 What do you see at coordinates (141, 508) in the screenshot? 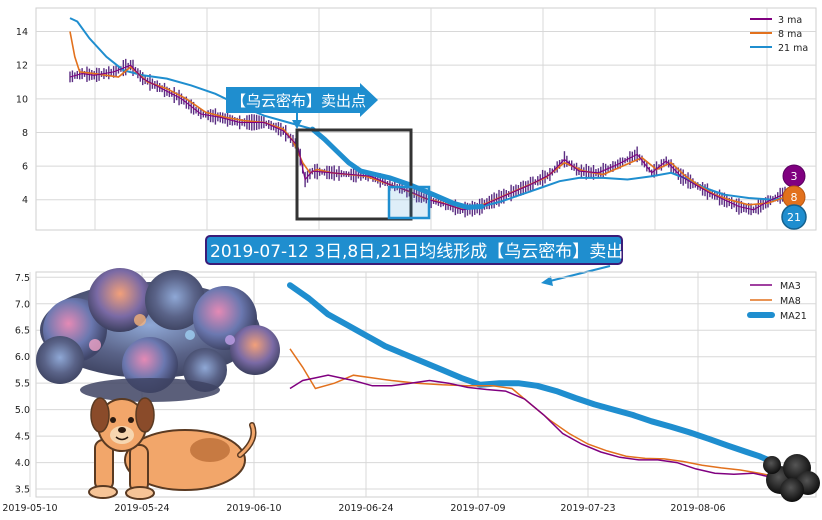
I see `bottom-x-tick-label: 2019-05-24` at bounding box center [141, 508].